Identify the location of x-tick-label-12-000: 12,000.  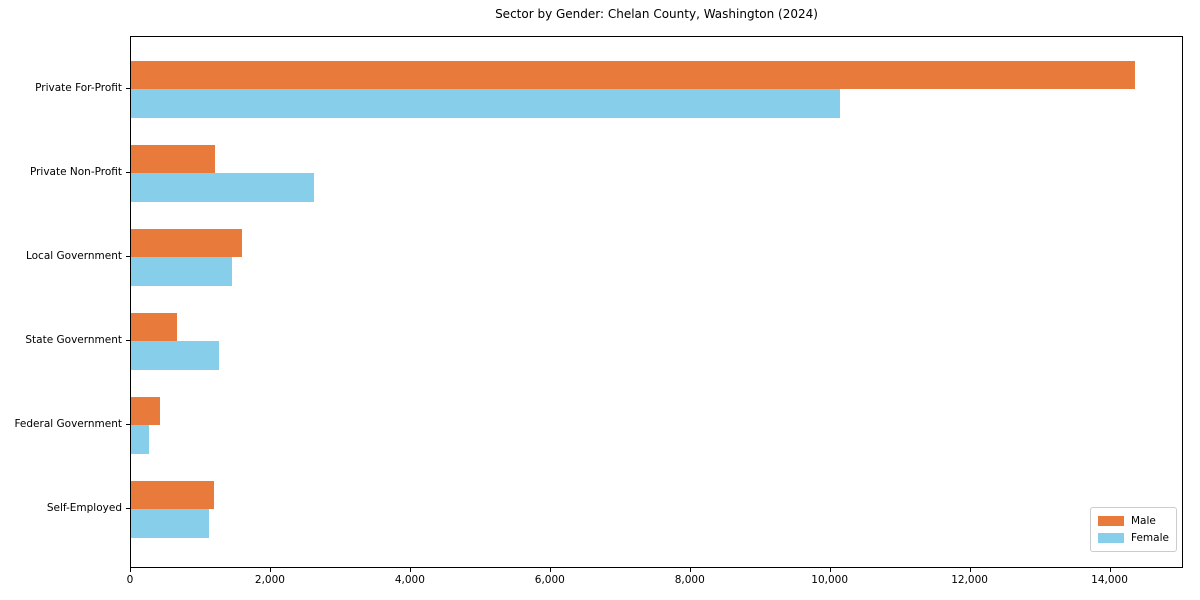
(969, 580).